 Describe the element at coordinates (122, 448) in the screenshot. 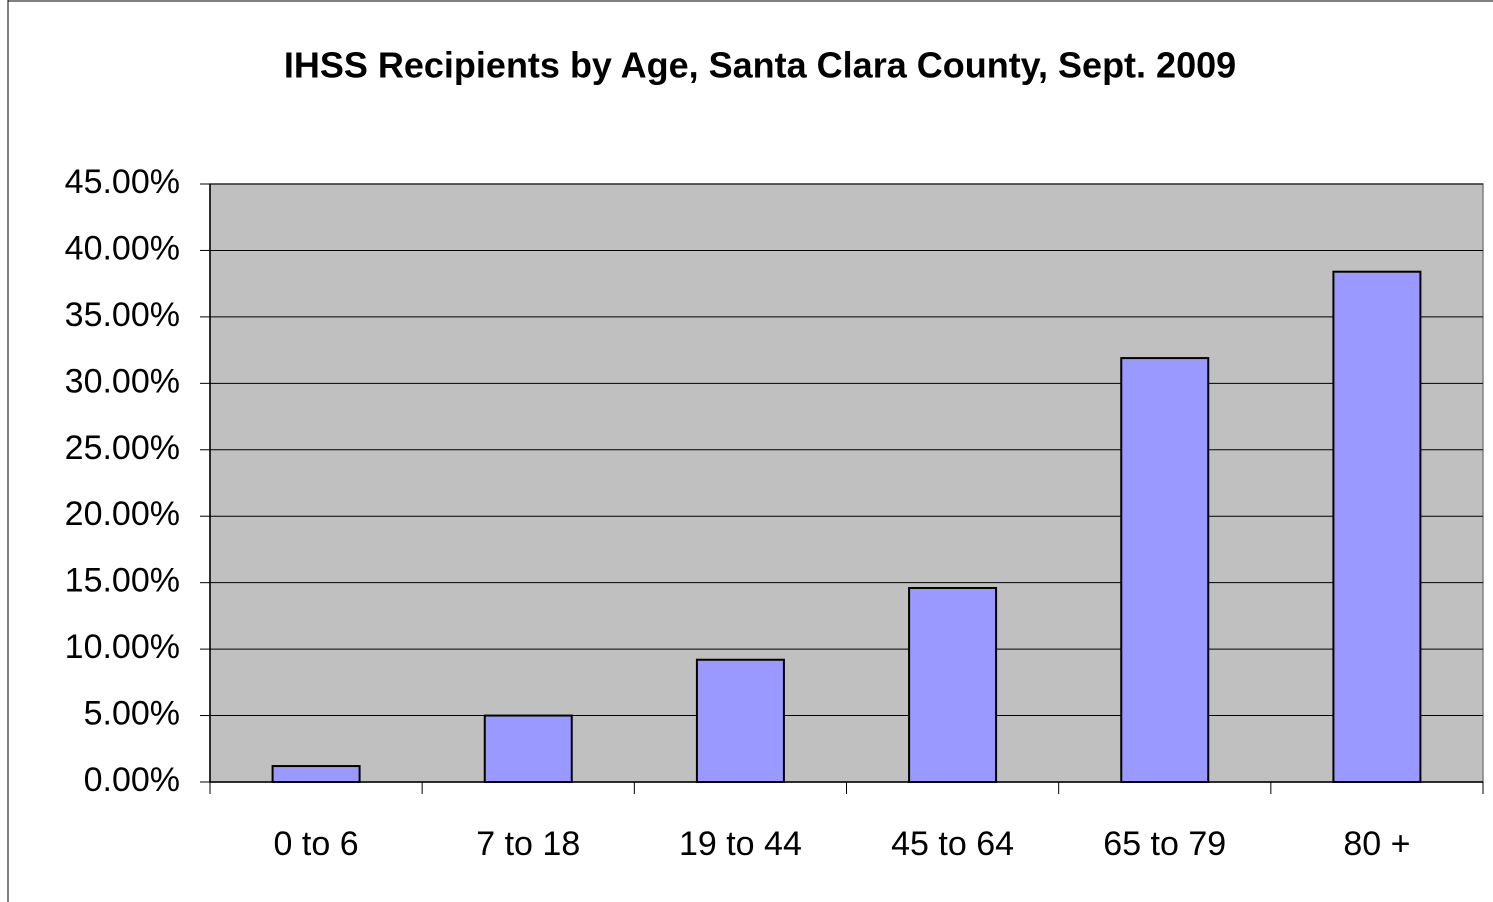

I see `y-tick-label: 25.00%` at that location.